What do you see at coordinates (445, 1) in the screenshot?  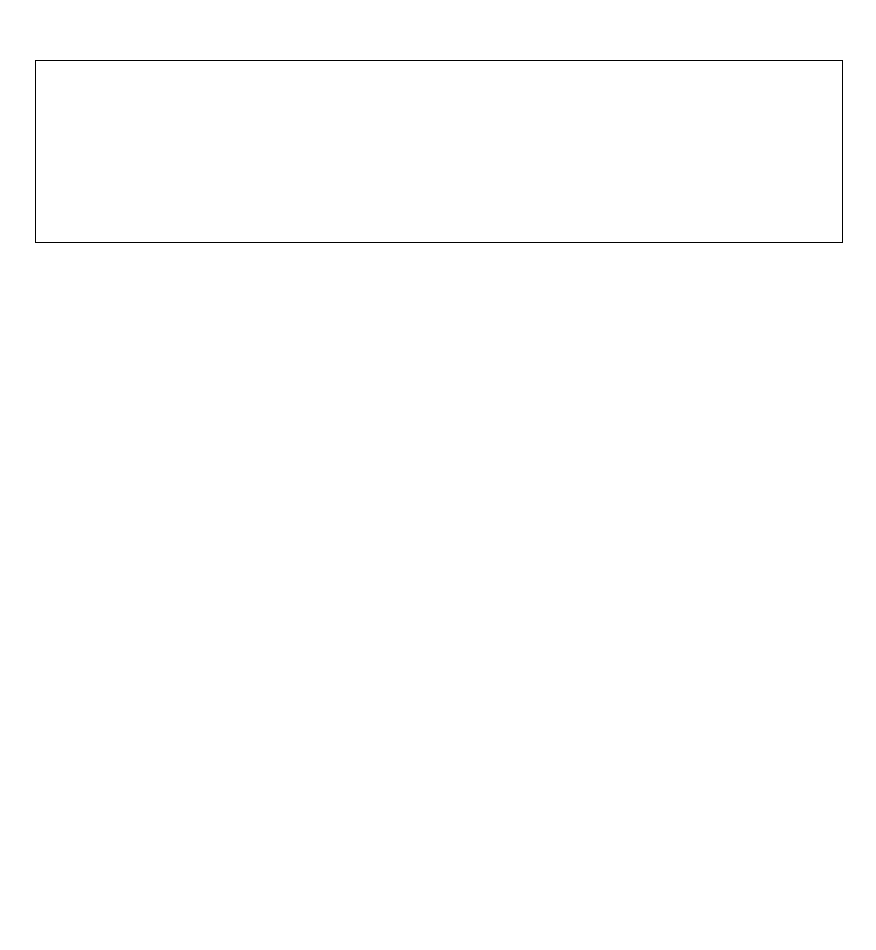 I see `open-trades-table` at bounding box center [445, 1].